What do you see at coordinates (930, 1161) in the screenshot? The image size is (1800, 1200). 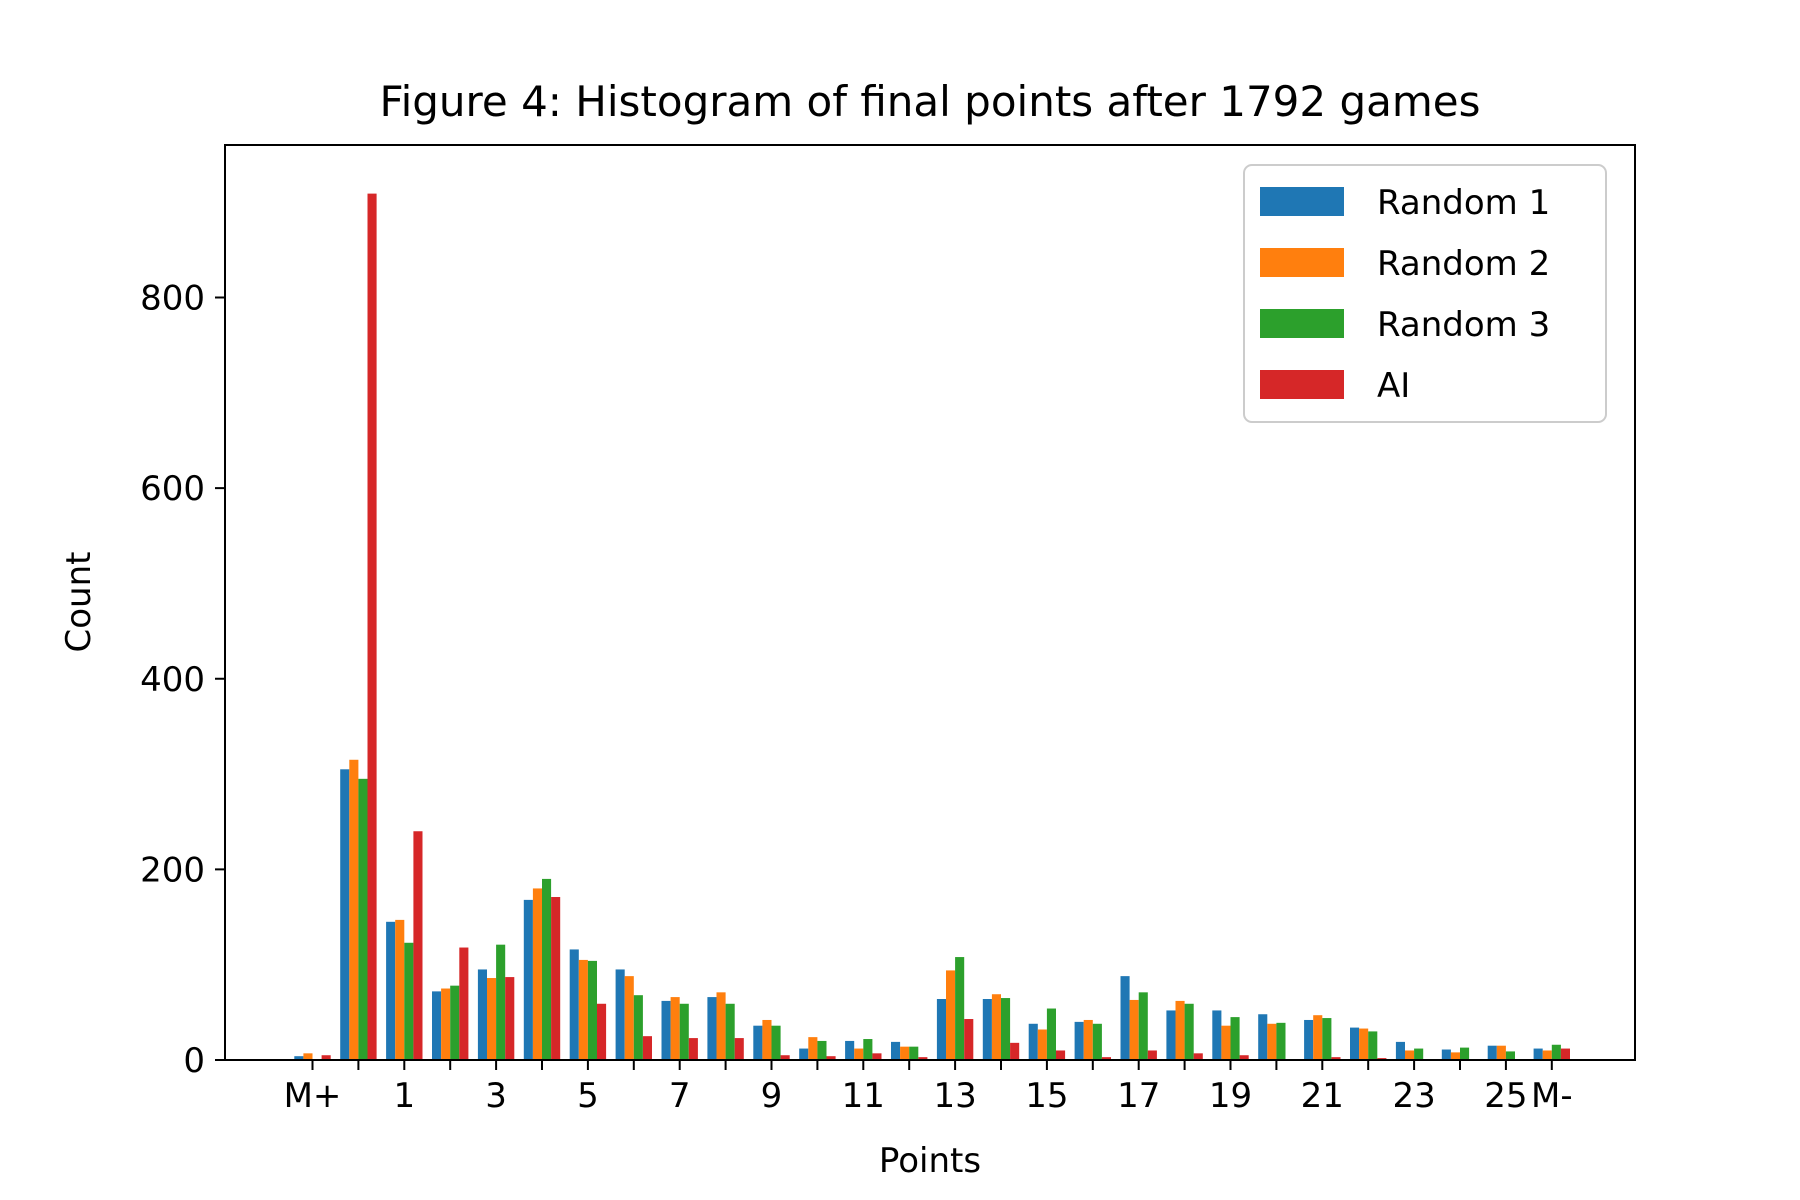 I see `x-axis-label: Points` at bounding box center [930, 1161].